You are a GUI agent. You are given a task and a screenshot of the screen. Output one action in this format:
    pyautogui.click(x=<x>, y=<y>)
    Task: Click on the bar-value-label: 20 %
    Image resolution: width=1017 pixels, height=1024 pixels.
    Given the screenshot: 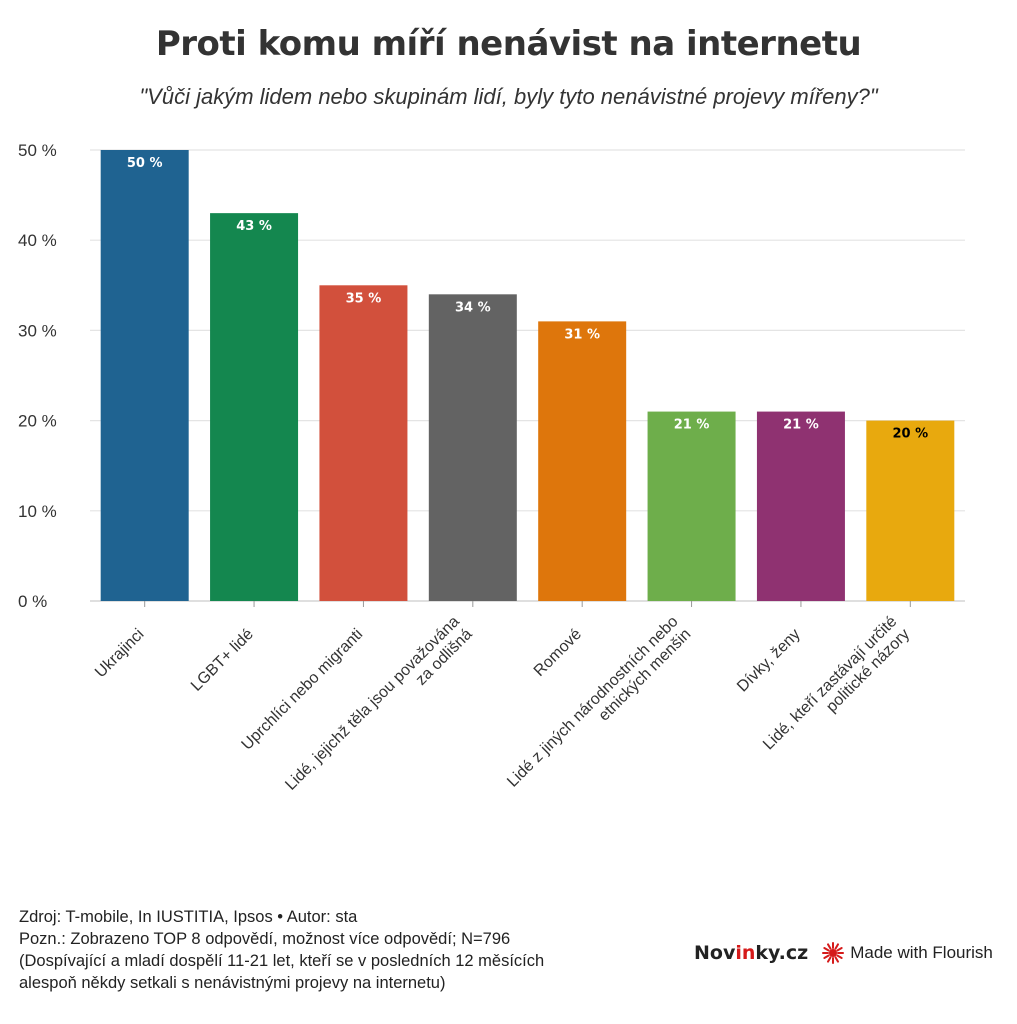 What is the action you would take?
    pyautogui.click(x=910, y=434)
    